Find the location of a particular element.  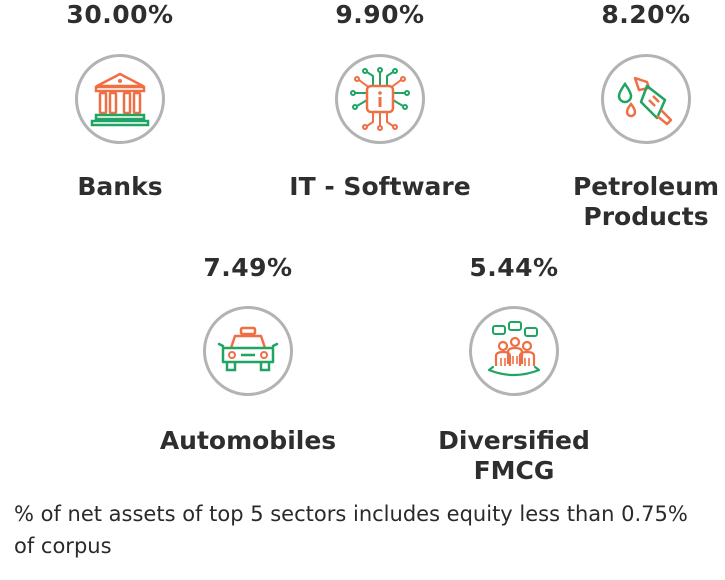

sector-percentage: 5.44% is located at coordinates (514, 267).